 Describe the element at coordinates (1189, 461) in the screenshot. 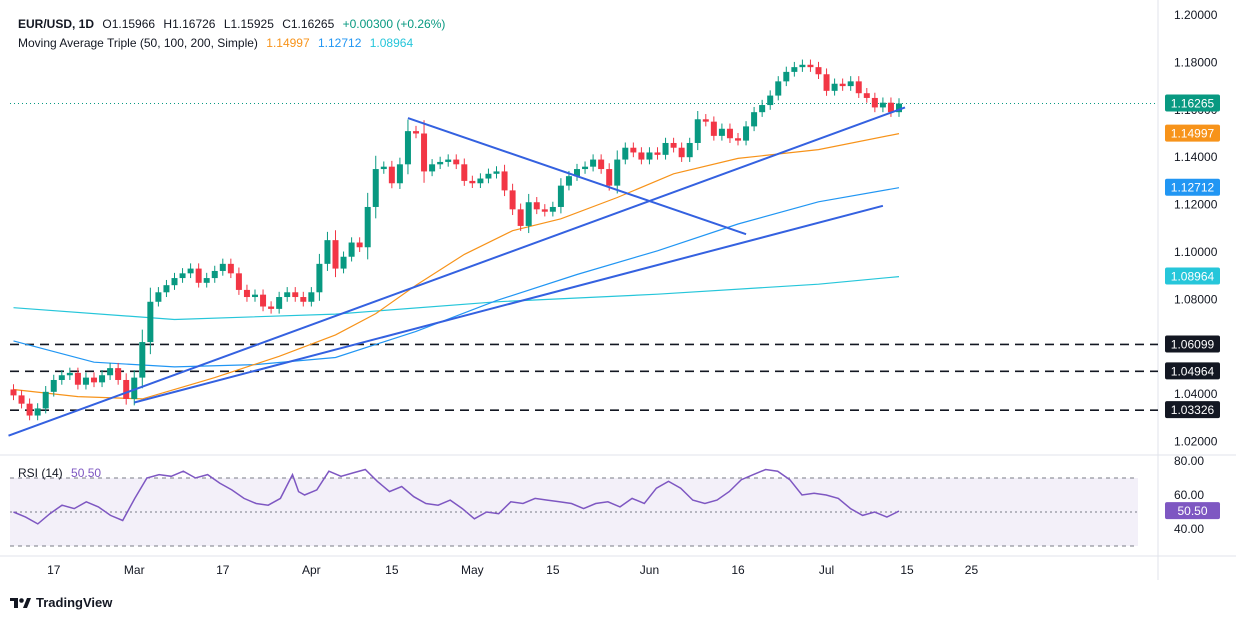

I see `rsi-tick-label: 80.00` at that location.